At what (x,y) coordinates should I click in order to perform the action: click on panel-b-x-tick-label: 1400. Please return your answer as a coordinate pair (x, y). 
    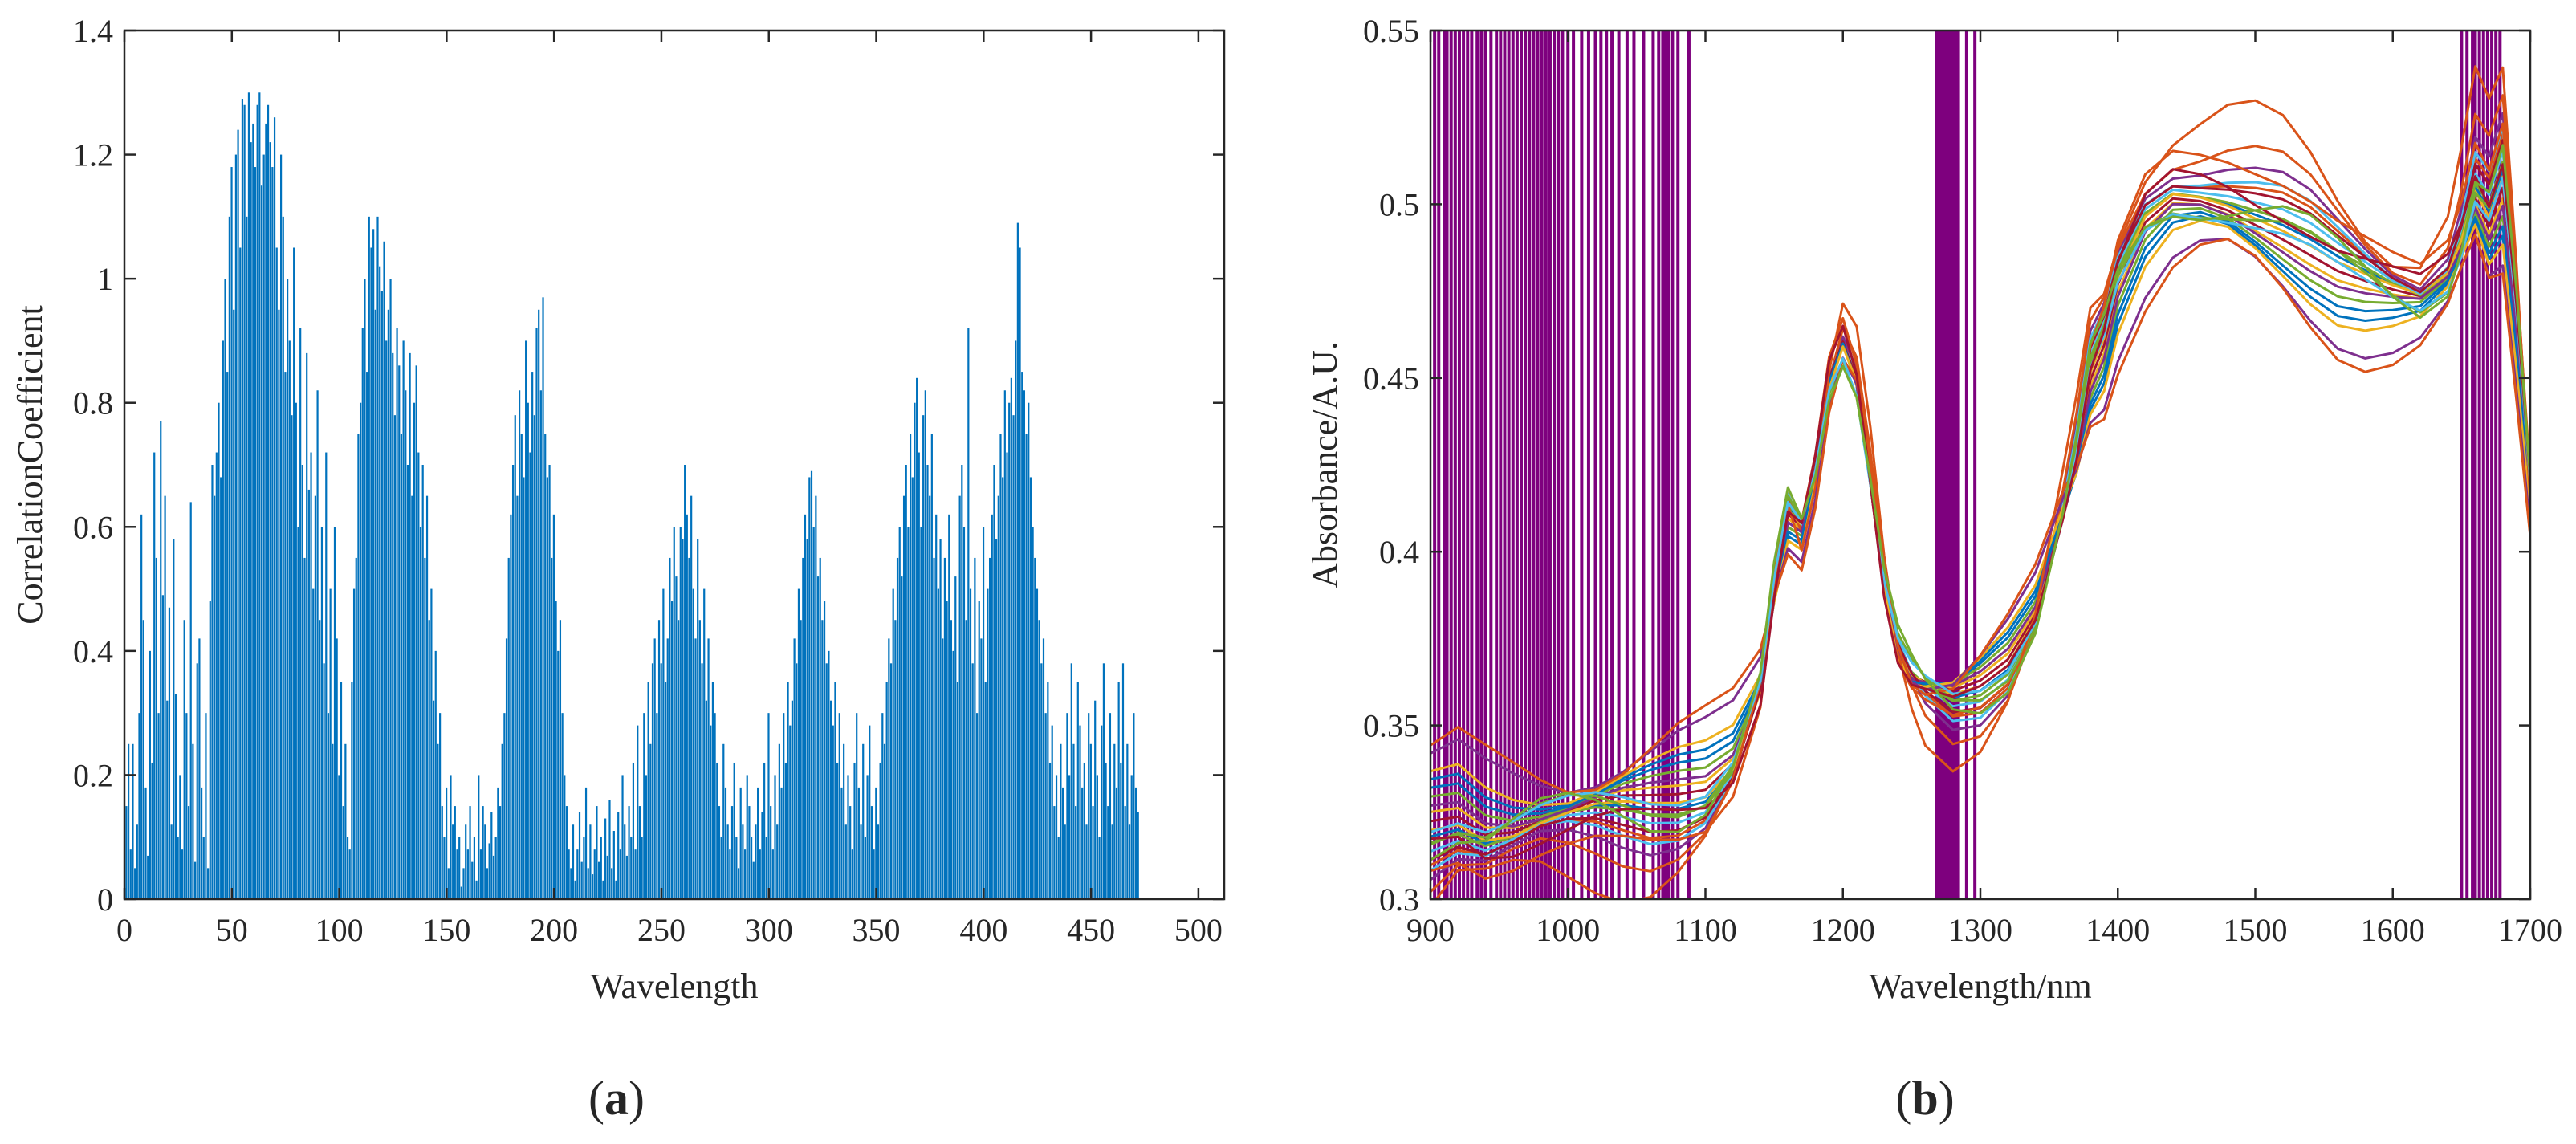
    Looking at the image, I should click on (2118, 930).